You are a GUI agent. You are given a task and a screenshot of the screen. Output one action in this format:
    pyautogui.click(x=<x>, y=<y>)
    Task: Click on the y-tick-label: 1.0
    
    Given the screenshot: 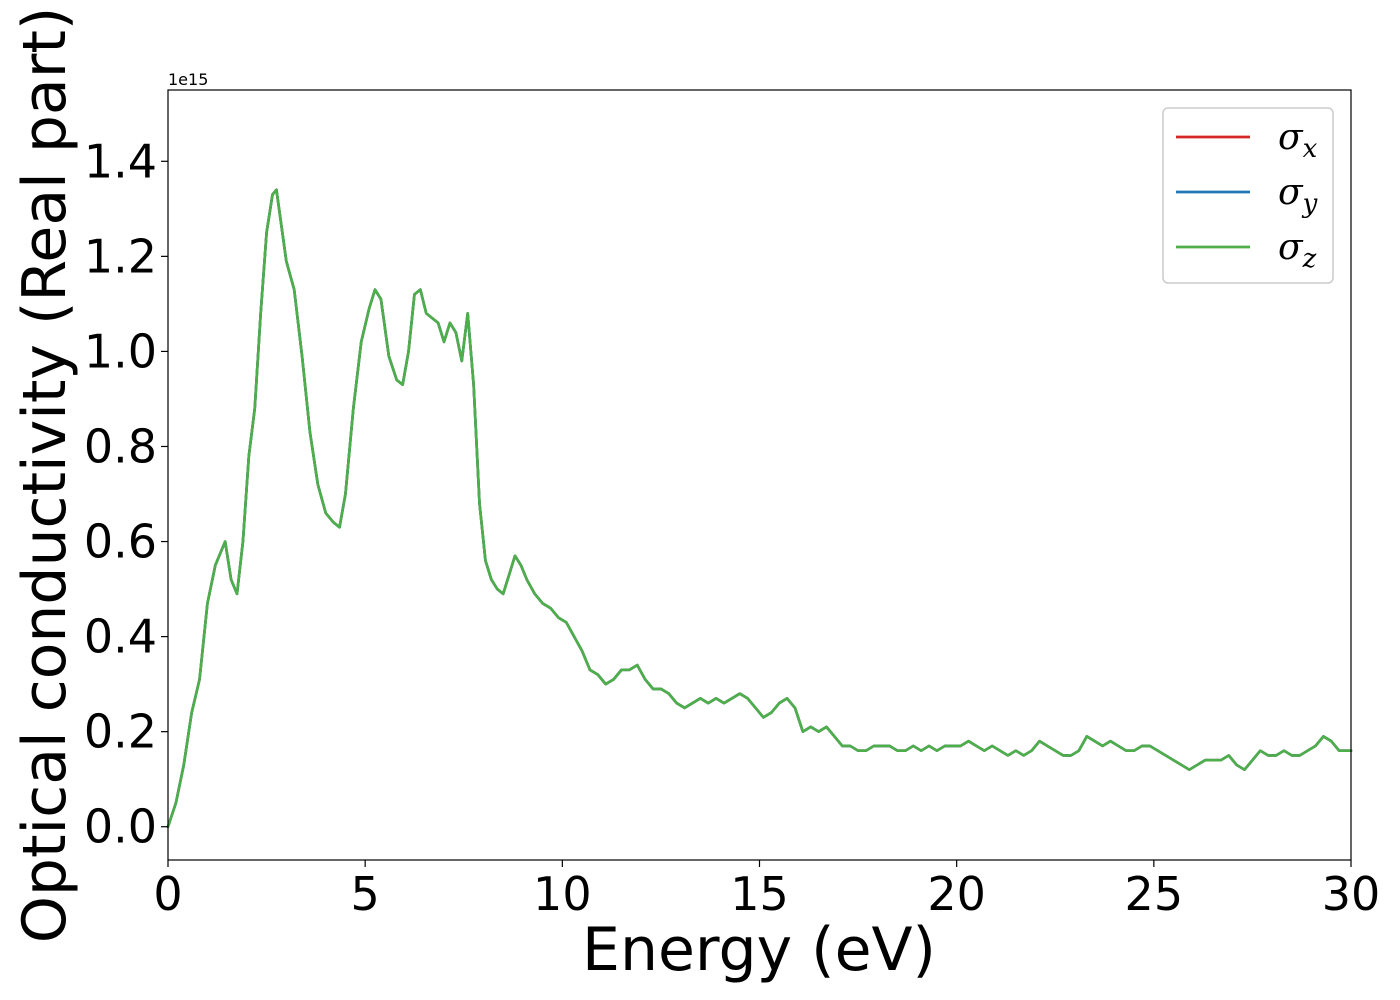 What is the action you would take?
    pyautogui.click(x=120, y=351)
    